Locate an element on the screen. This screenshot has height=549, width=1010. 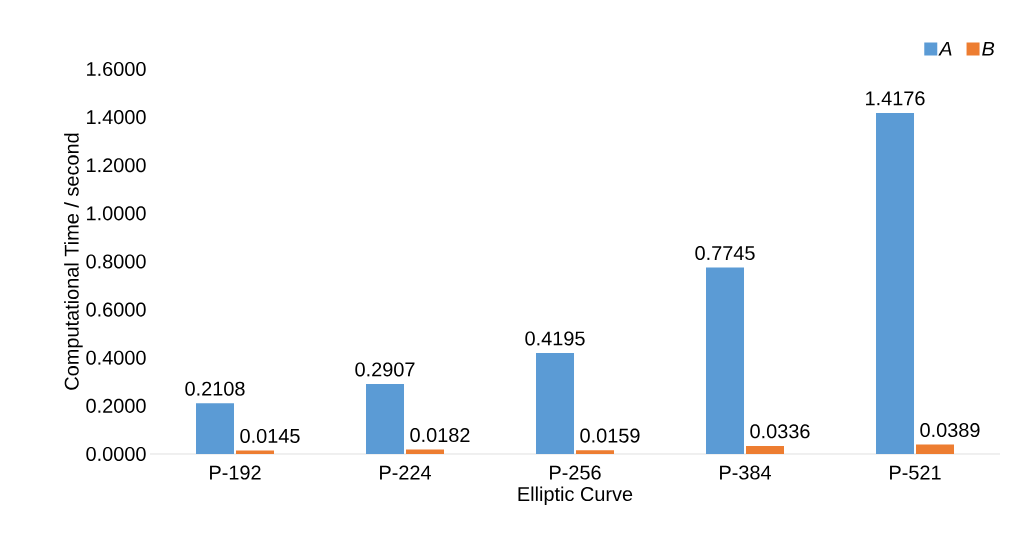
x-tick-label: P-192 is located at coordinates (235, 472).